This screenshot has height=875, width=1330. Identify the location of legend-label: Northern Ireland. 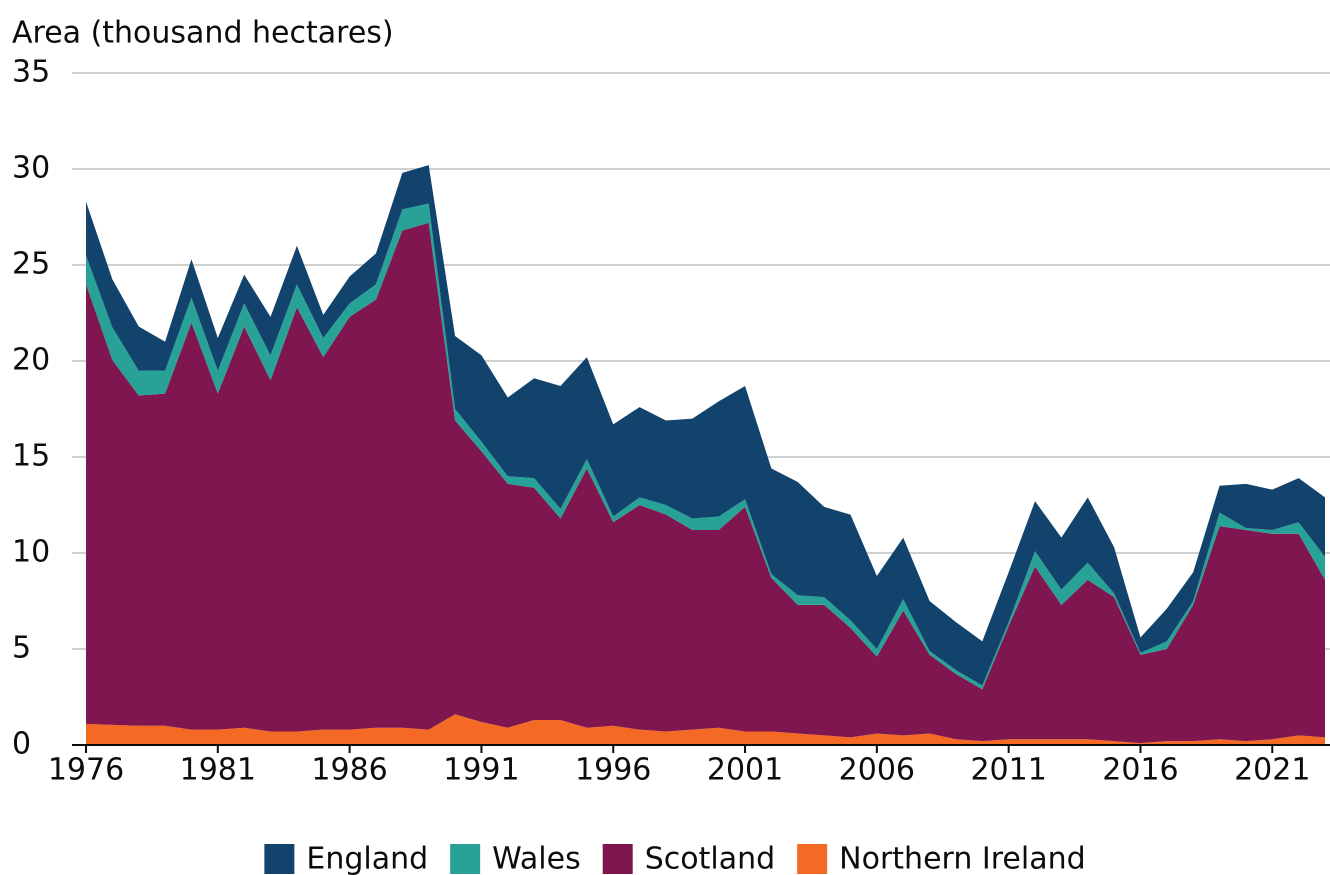
(962, 858).